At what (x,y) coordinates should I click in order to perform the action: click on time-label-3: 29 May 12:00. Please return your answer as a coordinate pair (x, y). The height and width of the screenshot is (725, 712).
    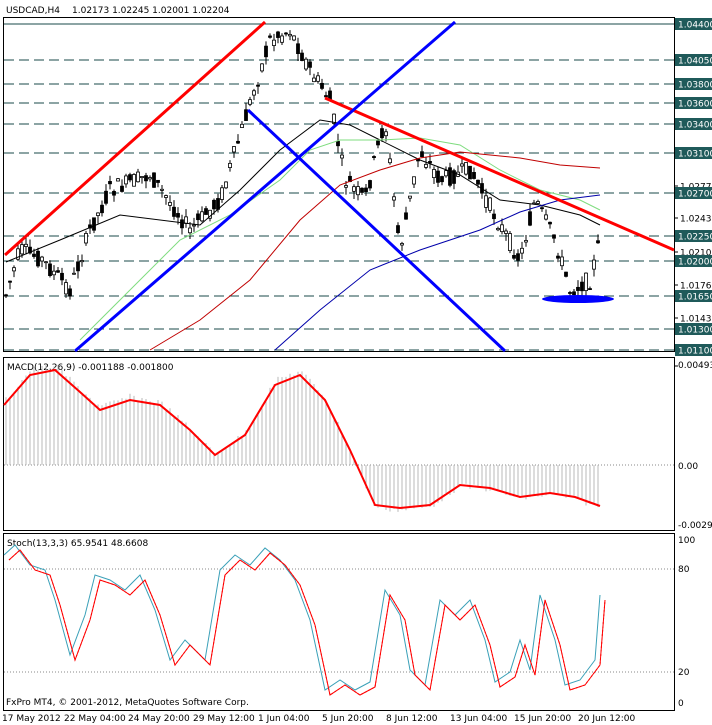
    Looking at the image, I should click on (224, 719).